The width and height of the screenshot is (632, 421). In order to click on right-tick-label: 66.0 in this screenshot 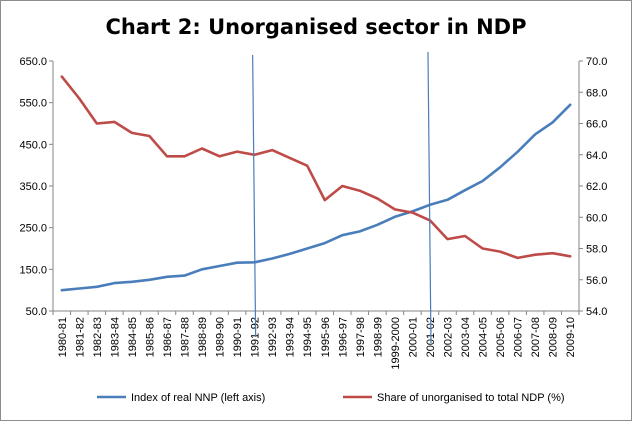, I will do `click(596, 125)`.